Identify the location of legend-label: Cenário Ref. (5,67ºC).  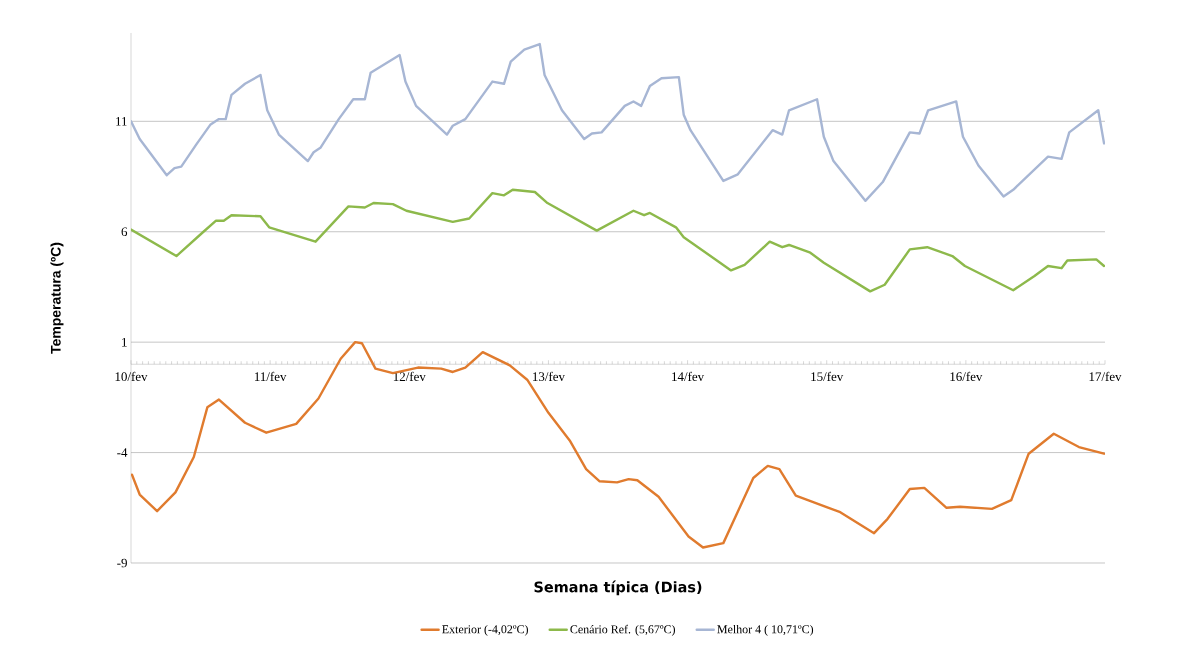
(623, 630).